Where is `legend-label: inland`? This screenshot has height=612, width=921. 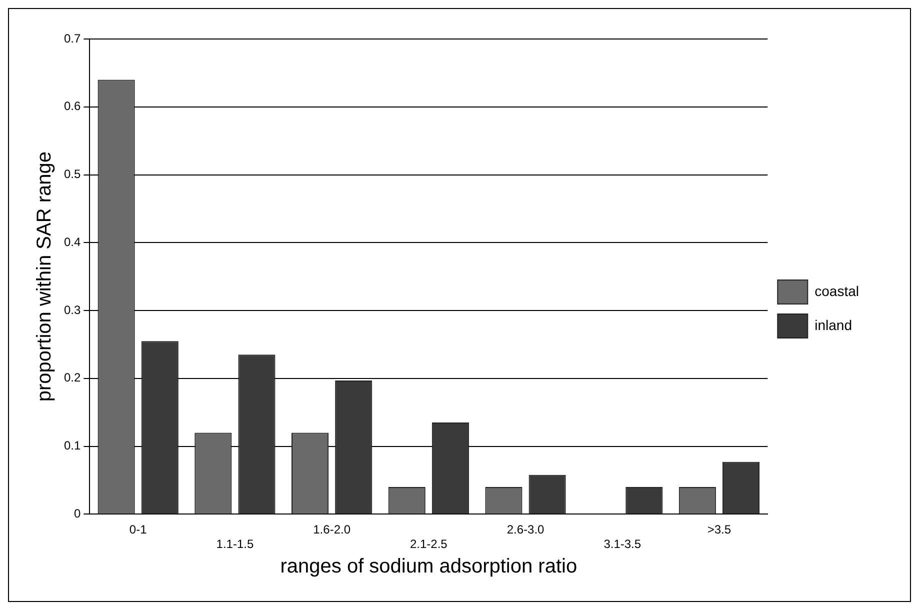
legend-label: inland is located at coordinates (833, 324).